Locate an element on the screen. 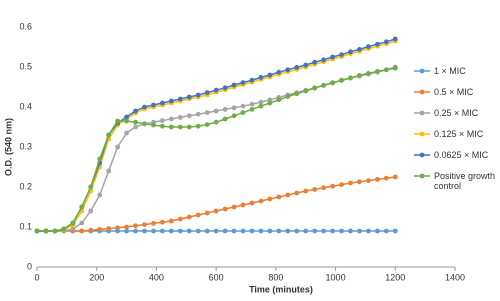  x-tick-label: 800 is located at coordinates (275, 277).